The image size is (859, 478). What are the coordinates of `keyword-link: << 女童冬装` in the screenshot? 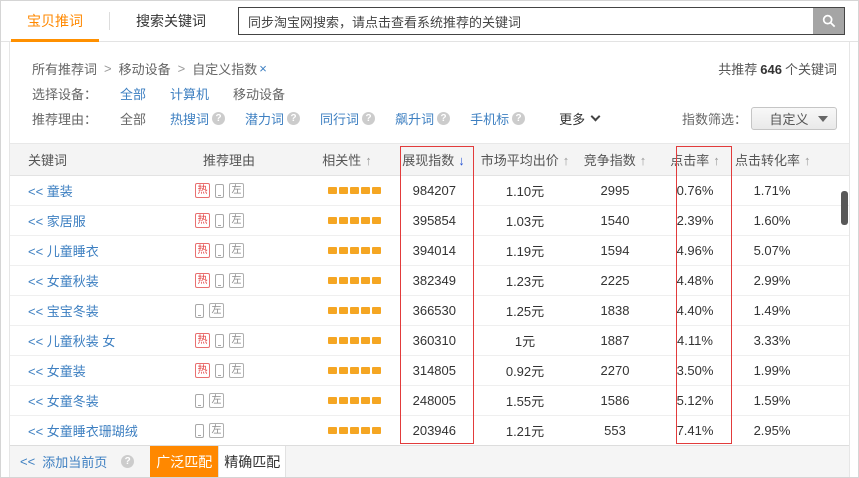 It's located at (63, 401).